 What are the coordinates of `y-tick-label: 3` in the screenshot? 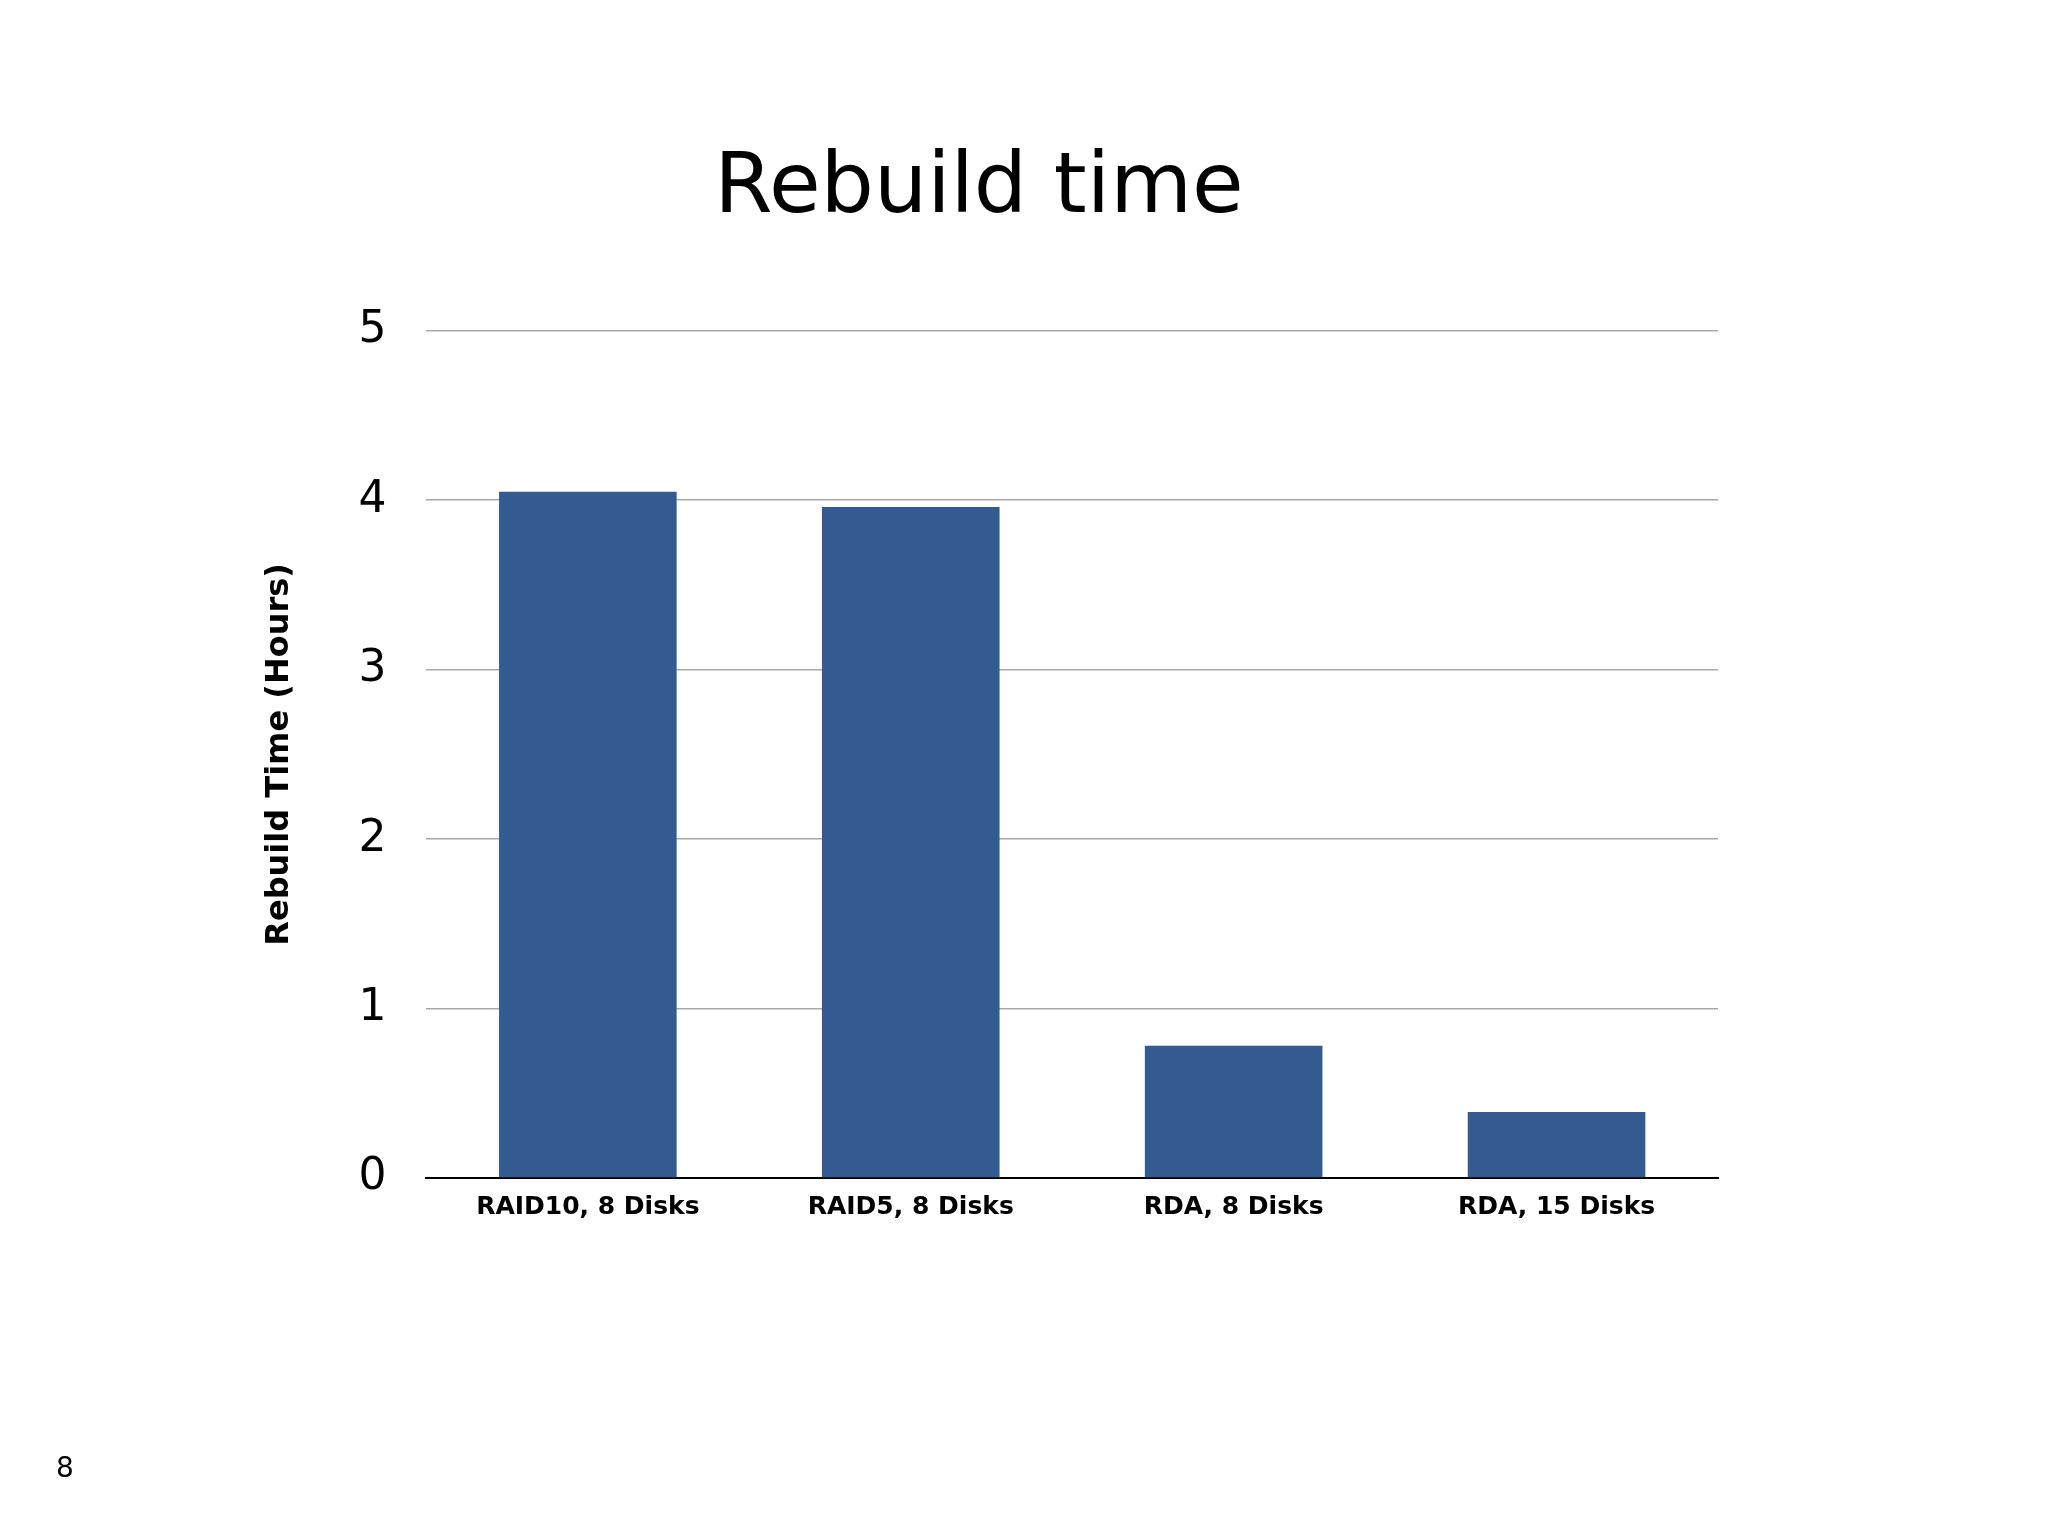 It's located at (372, 666).